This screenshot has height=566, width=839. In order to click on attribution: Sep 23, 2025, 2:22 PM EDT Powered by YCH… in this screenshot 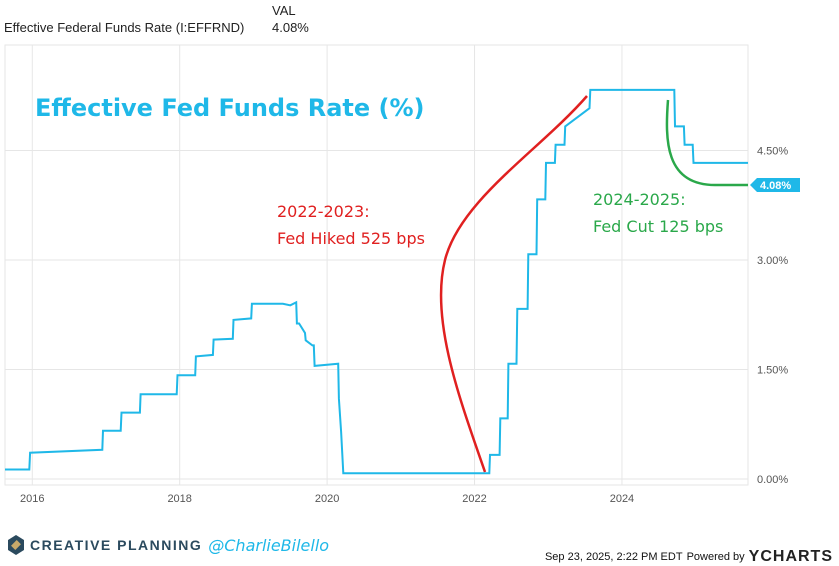, I will do `click(689, 557)`.